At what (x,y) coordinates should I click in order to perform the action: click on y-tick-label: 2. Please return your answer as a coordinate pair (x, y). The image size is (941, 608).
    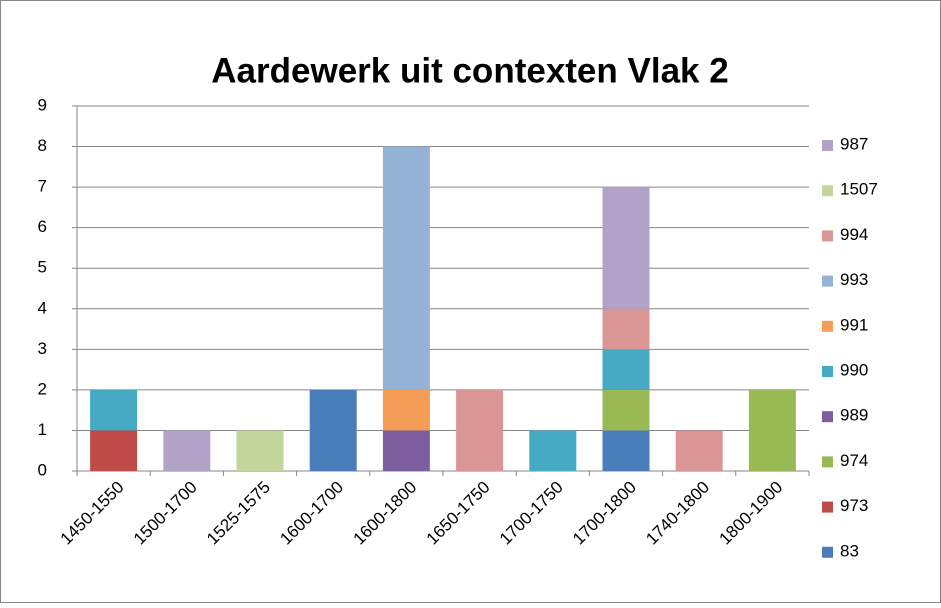
    Looking at the image, I should click on (42, 388).